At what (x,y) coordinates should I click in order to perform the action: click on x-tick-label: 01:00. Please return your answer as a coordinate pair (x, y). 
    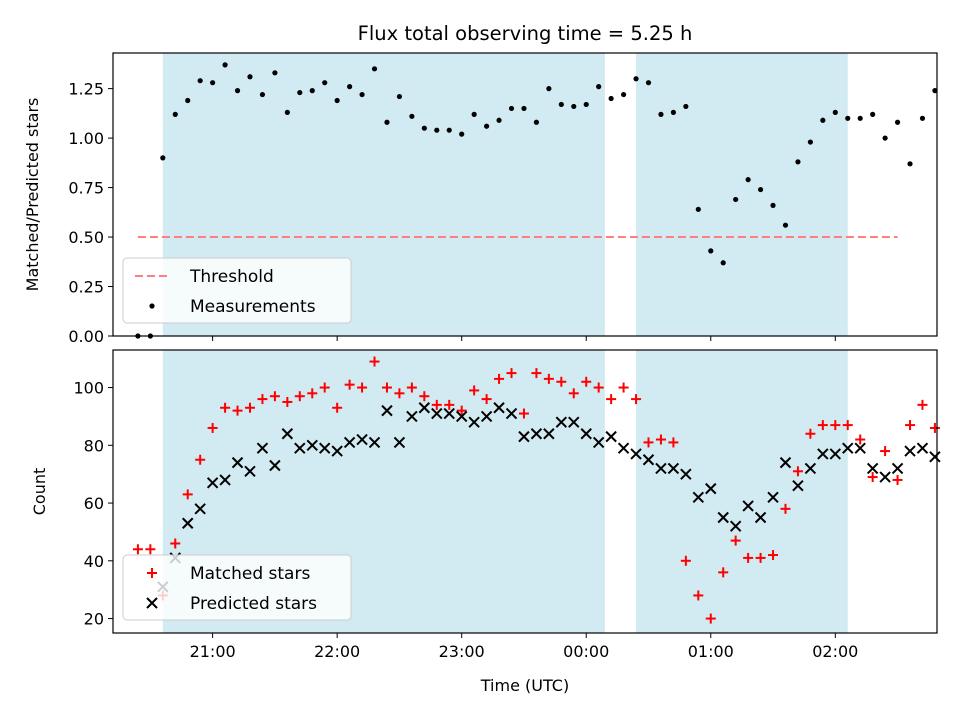
    Looking at the image, I should click on (711, 651).